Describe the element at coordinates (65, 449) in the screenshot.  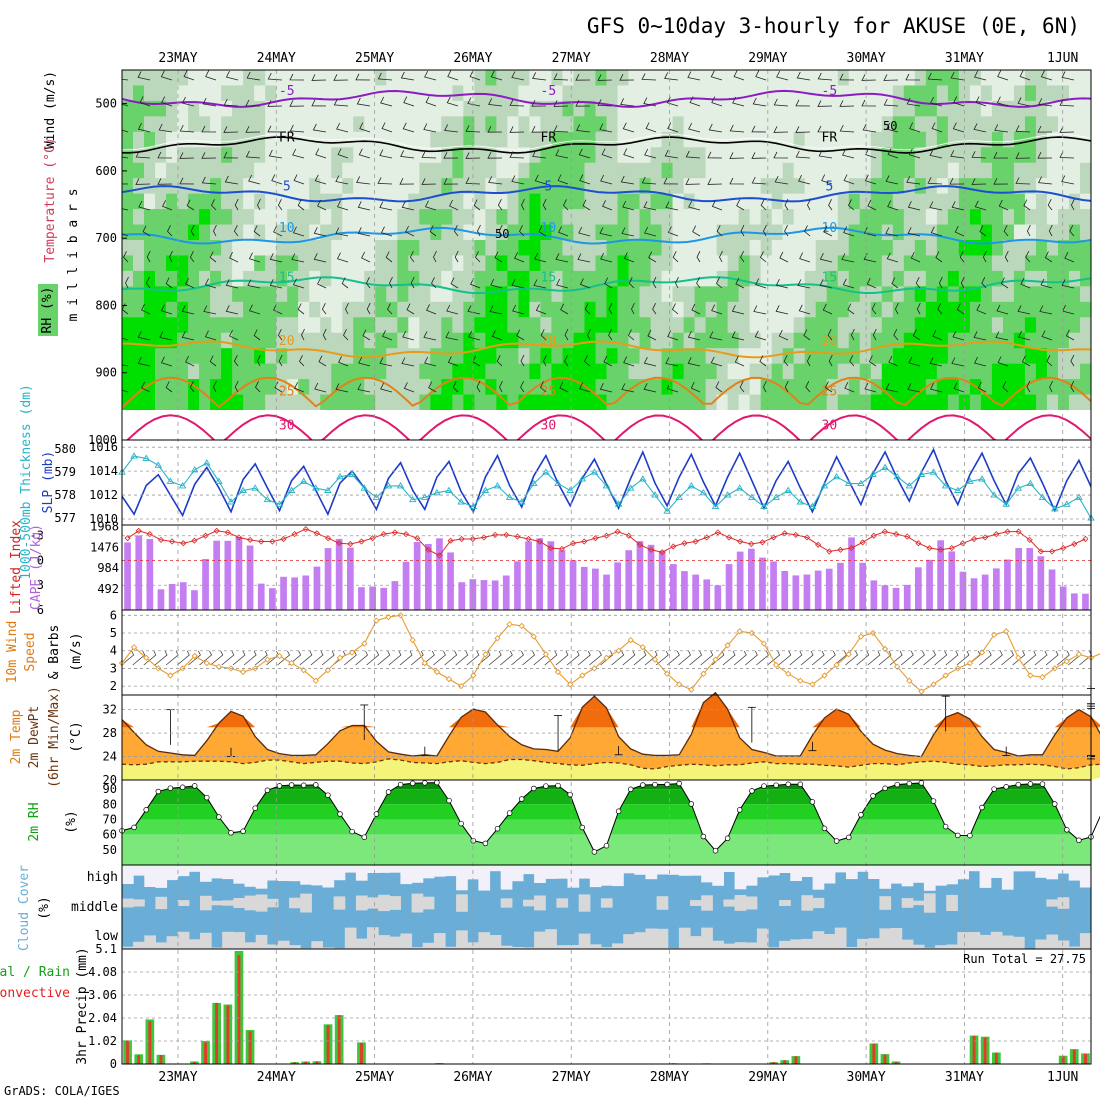
I see `thickness-tick-label: 580` at that location.